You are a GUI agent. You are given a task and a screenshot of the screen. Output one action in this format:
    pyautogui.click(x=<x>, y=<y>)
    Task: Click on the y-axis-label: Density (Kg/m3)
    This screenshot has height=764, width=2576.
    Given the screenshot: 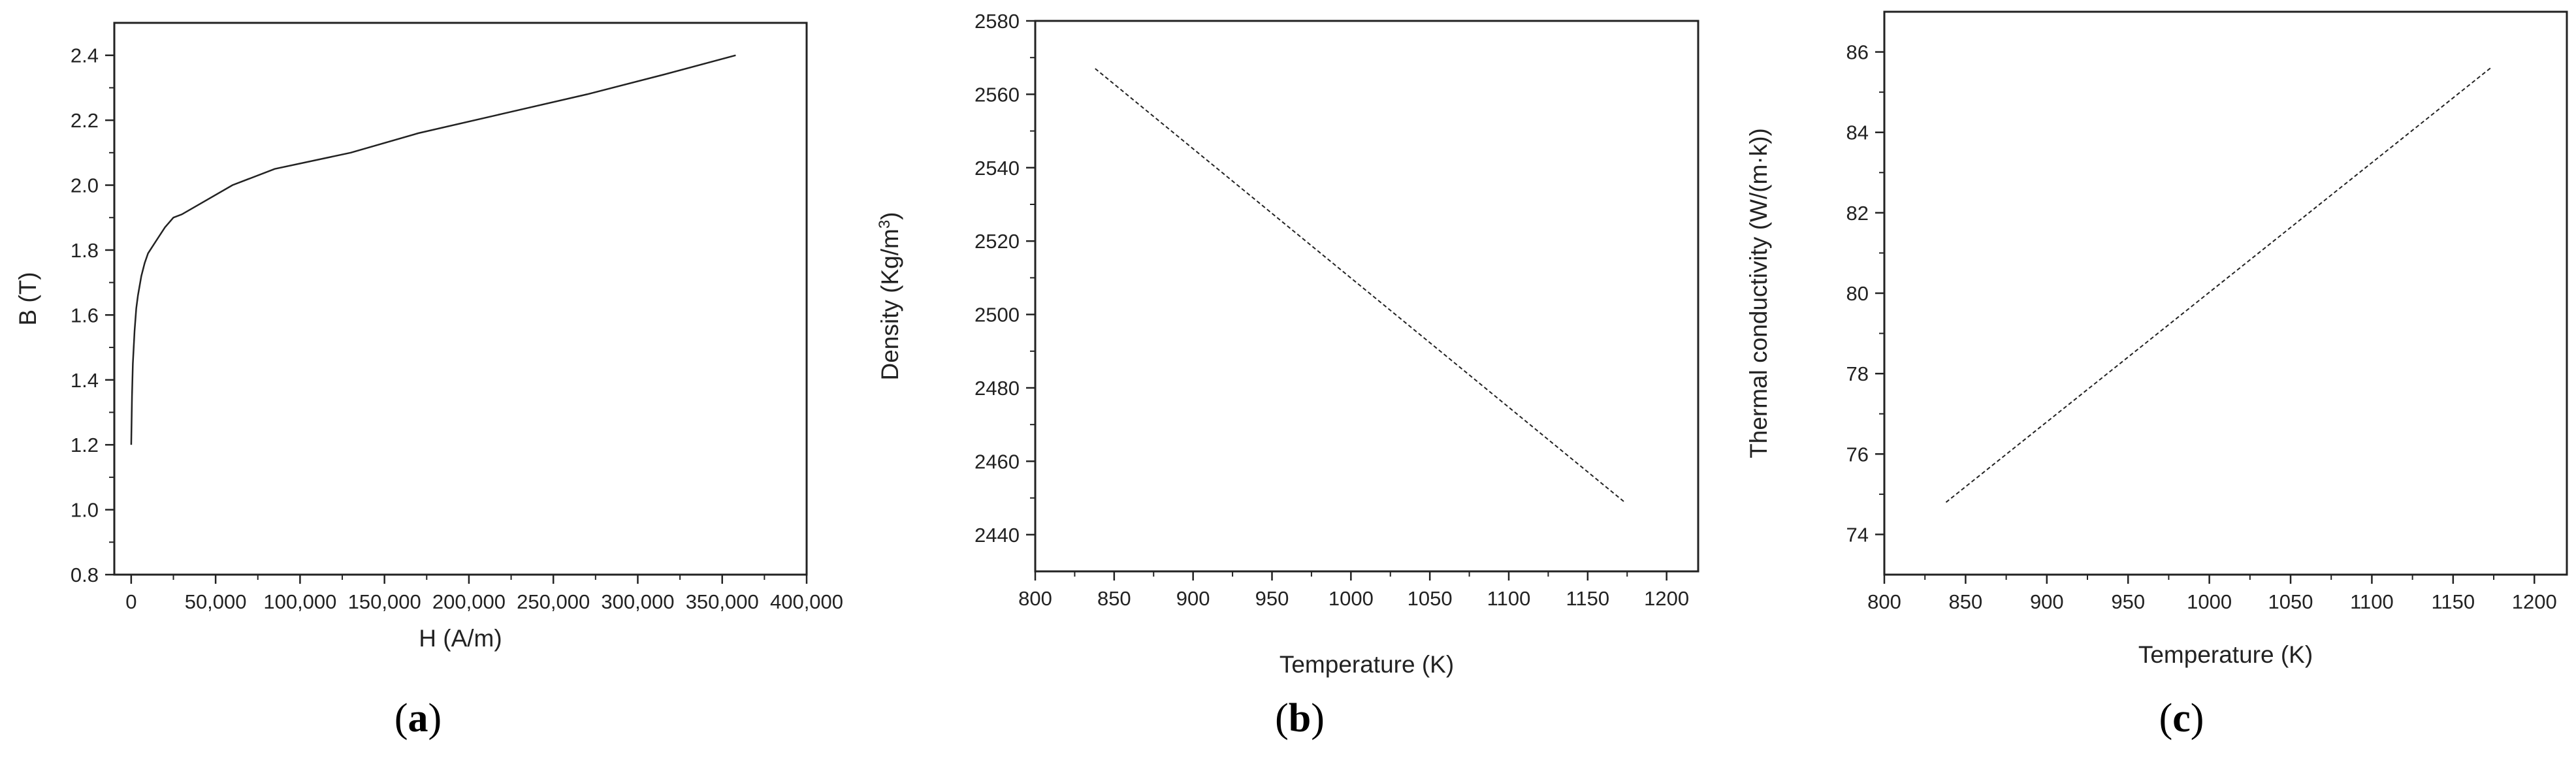 What is the action you would take?
    pyautogui.click(x=890, y=296)
    